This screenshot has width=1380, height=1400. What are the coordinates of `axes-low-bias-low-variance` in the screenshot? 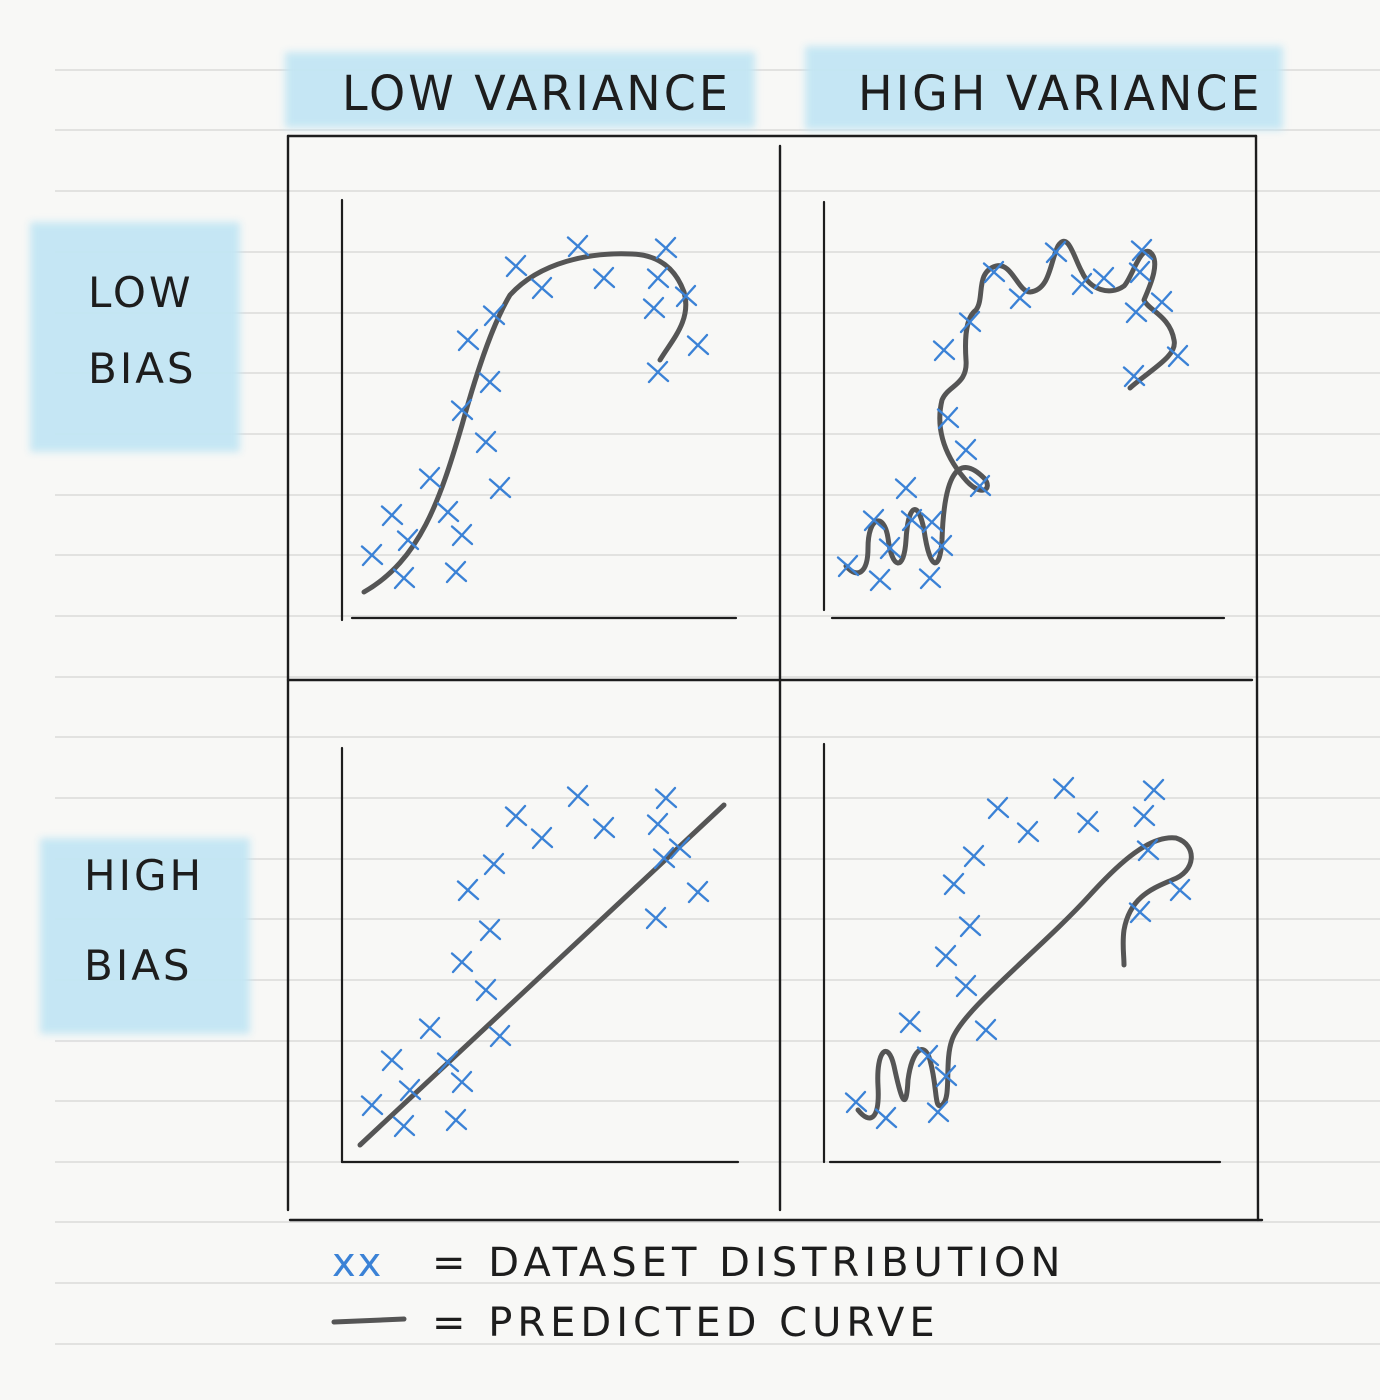 It's located at (539, 410).